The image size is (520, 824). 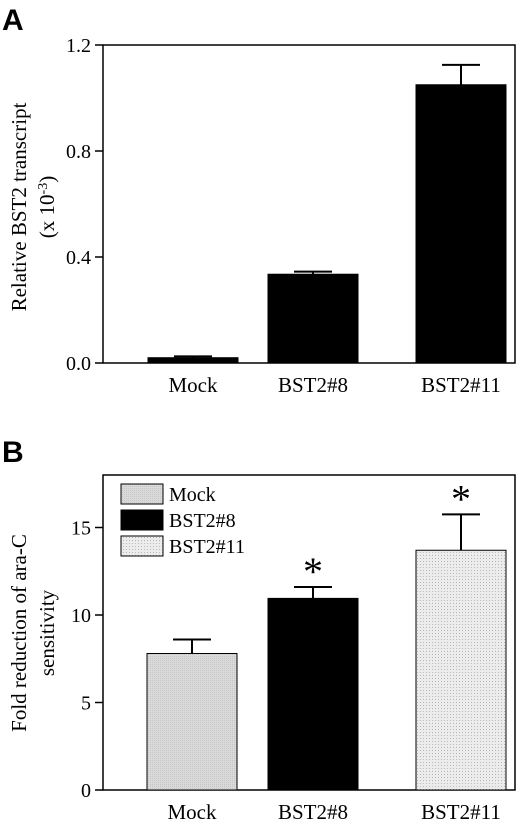 I want to click on panel-b-y-tick-label: 5, so click(x=86, y=704).